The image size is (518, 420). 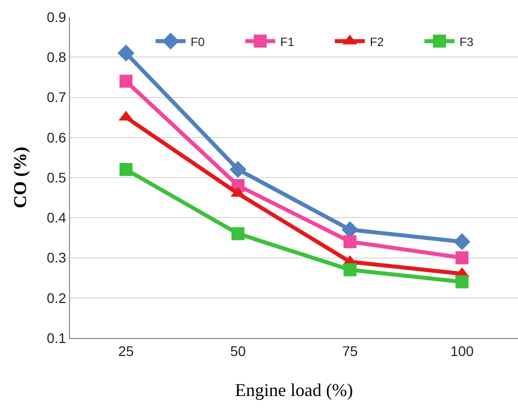 What do you see at coordinates (377, 41) in the screenshot?
I see `legend-label: F2` at bounding box center [377, 41].